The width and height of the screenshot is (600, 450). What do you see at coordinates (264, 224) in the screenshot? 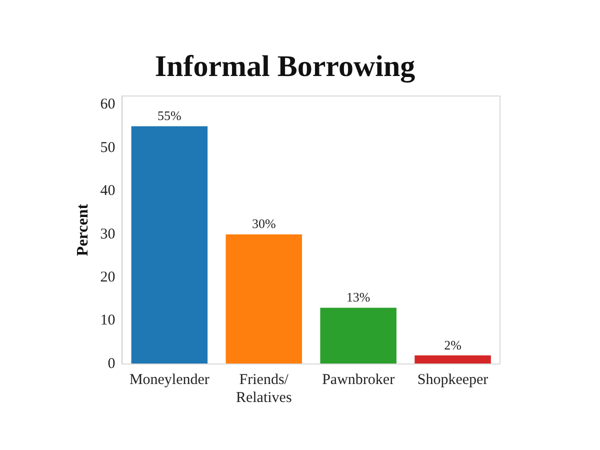
I see `data-label: 30%` at bounding box center [264, 224].